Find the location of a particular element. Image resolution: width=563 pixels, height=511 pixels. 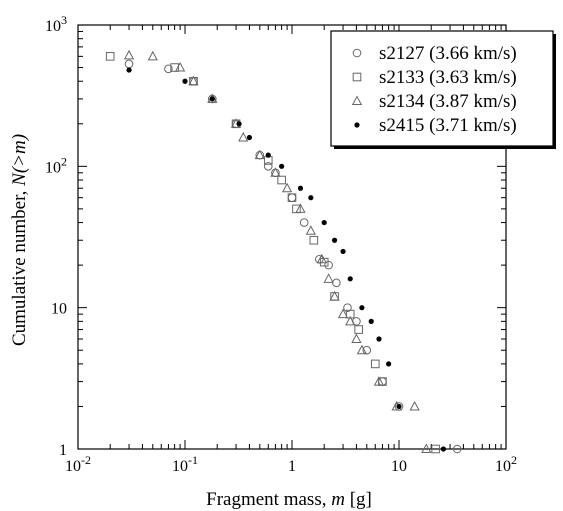

x-tick-label: 10⁻¹ is located at coordinates (185, 464).